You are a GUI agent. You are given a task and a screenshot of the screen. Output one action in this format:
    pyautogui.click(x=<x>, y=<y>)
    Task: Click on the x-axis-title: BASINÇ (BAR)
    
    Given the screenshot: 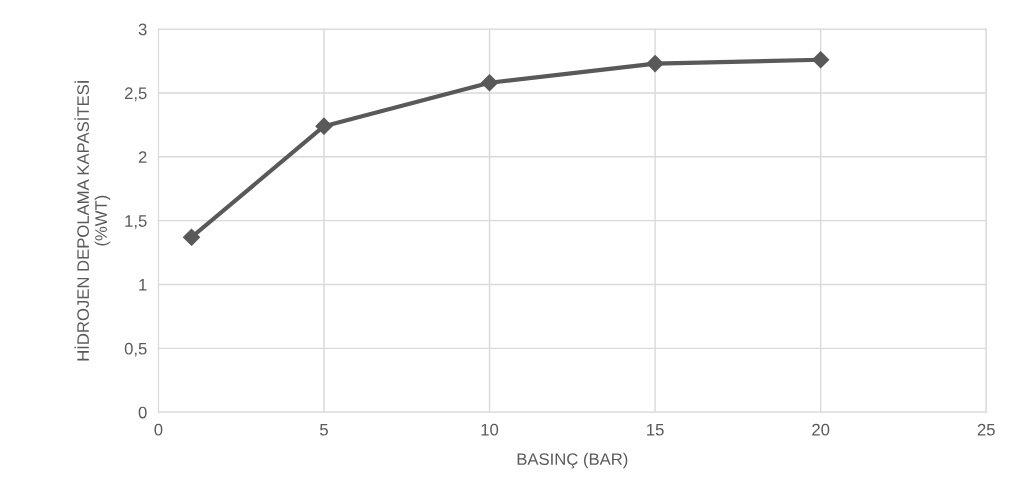 What is the action you would take?
    pyautogui.click(x=572, y=460)
    